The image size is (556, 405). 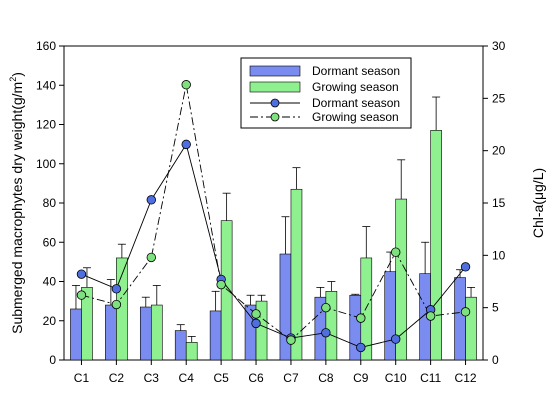 What do you see at coordinates (361, 318) in the screenshot?
I see `point-growing-C9` at bounding box center [361, 318].